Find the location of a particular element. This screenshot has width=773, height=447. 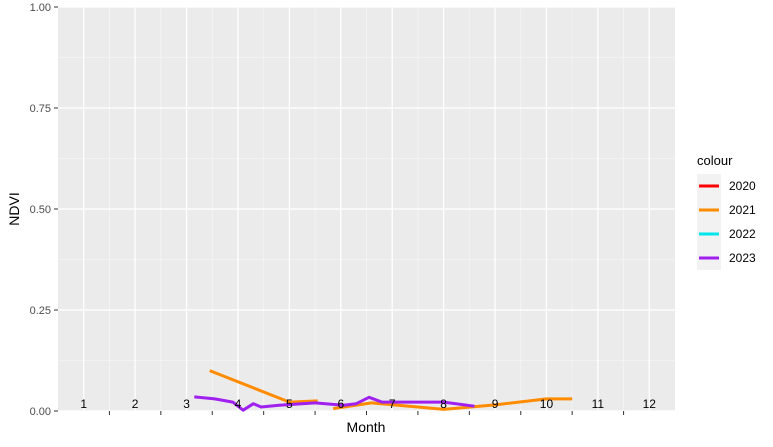

series-line-2023 is located at coordinates (334, 403).